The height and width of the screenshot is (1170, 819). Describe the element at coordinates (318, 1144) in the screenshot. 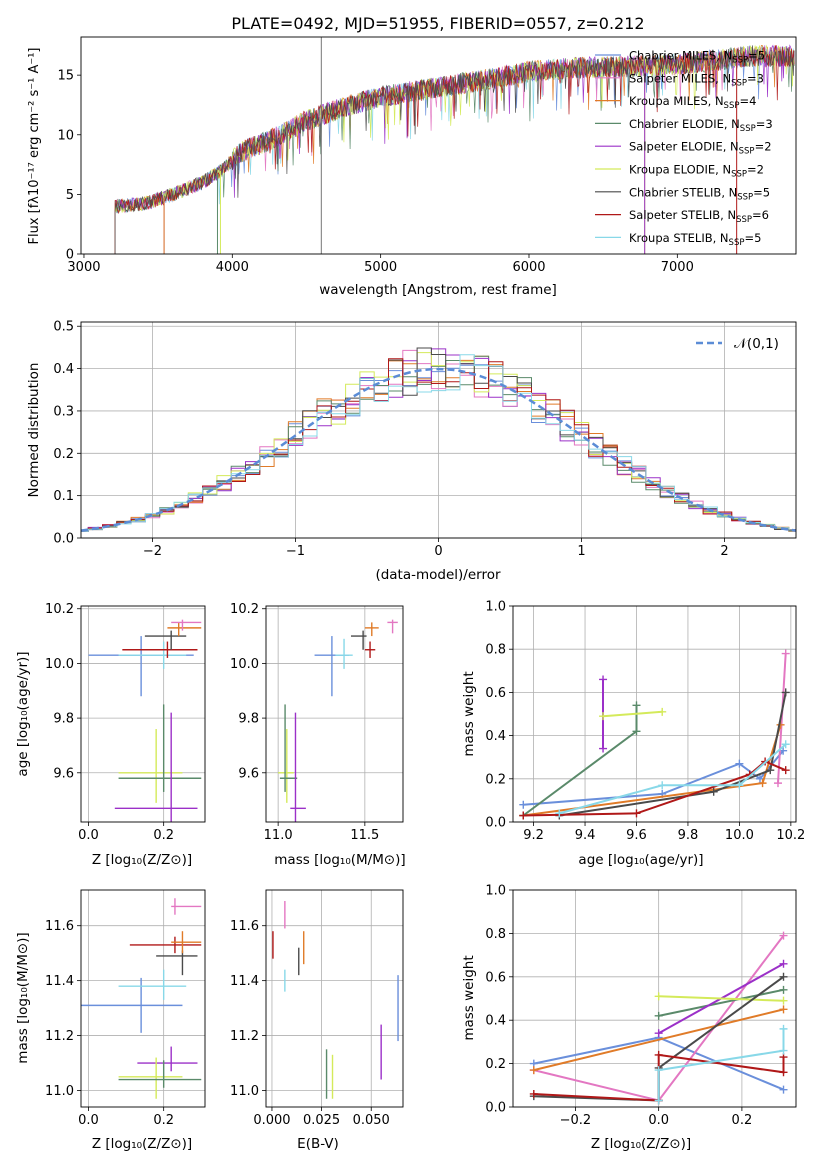

I see `mass-vs-ebv-xlabel: E(B-V)` at that location.